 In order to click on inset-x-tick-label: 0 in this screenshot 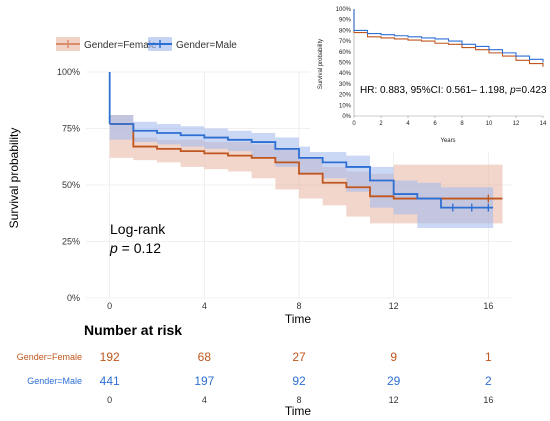, I will do `click(354, 124)`.